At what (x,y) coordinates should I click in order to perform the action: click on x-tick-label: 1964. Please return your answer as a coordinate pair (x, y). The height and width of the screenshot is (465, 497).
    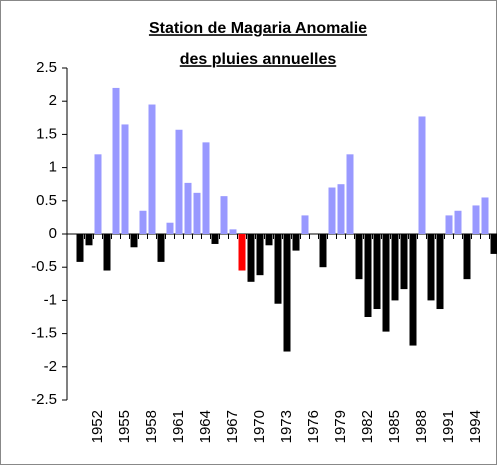
    Looking at the image, I should click on (205, 426).